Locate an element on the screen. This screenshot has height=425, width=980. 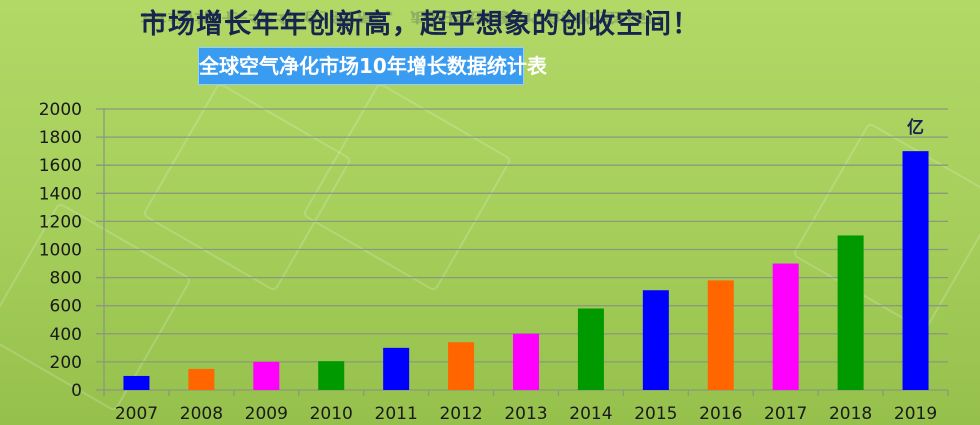
x-tick-label: 2018 is located at coordinates (850, 414).